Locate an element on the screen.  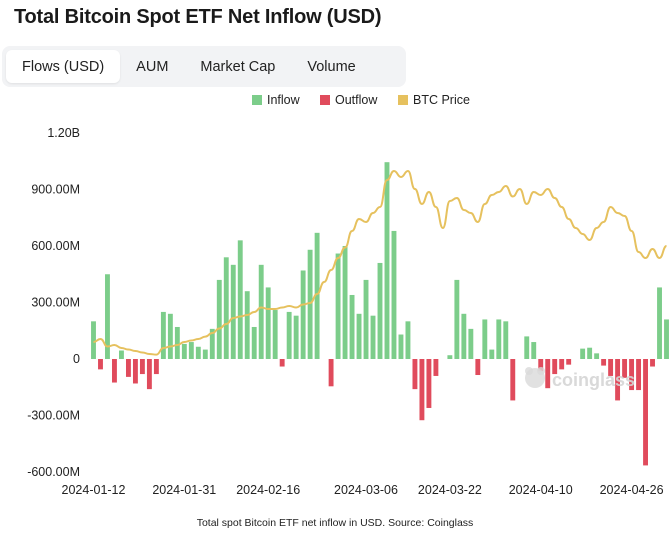
y-tick-label: 600.00M is located at coordinates (55, 246).